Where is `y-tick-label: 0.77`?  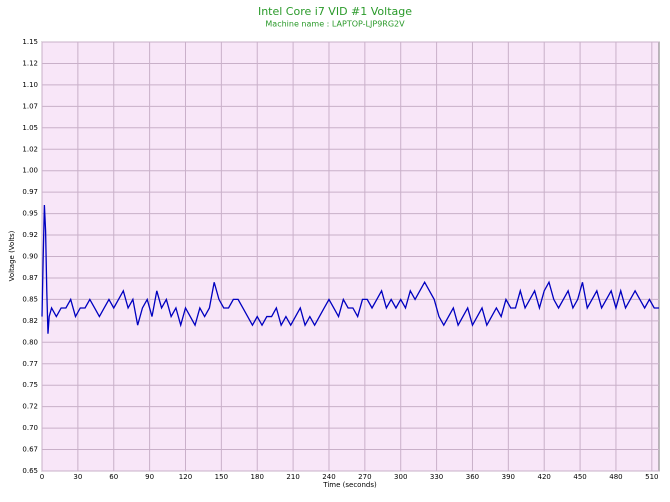 y-tick-label: 0.77 is located at coordinates (30, 364).